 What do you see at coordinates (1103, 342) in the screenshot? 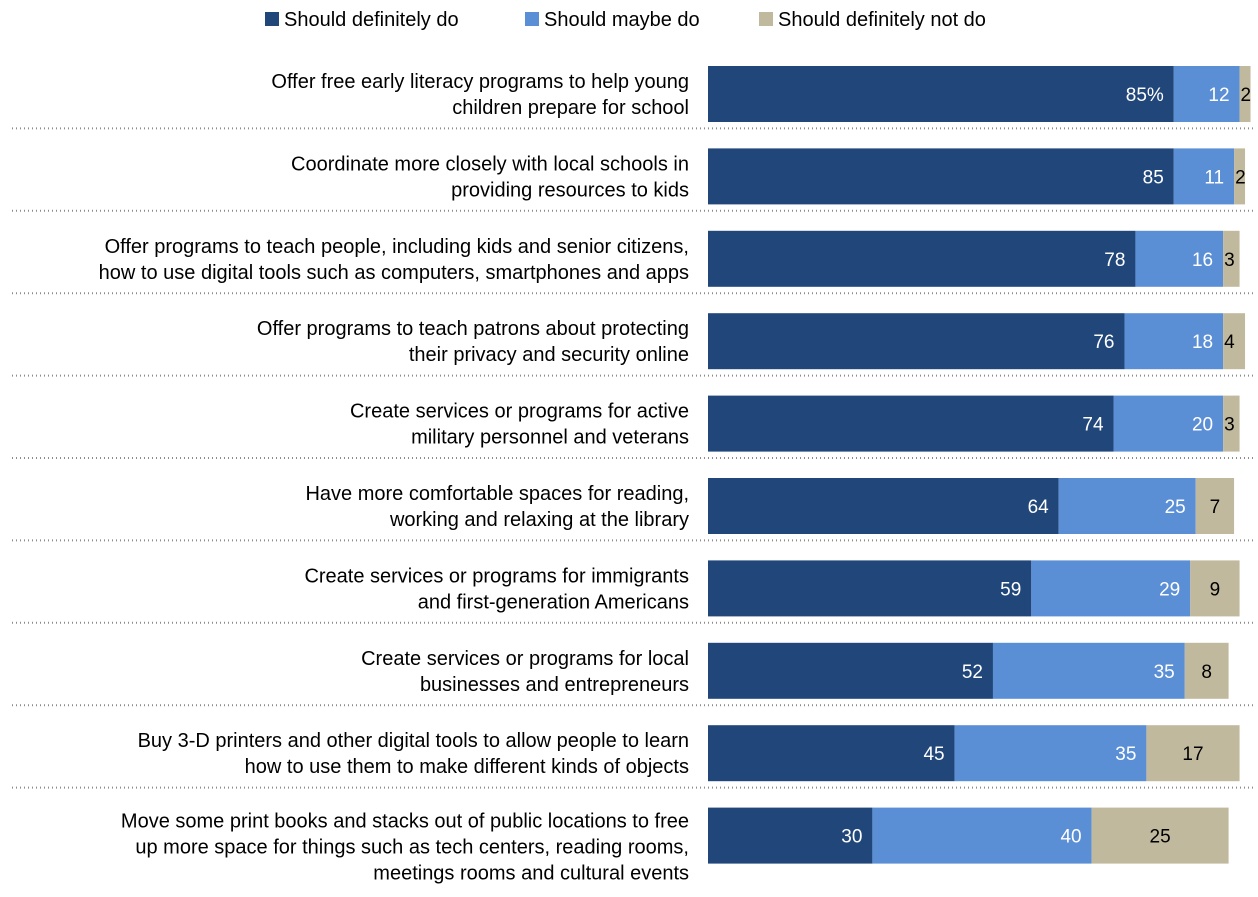
I see `bar-value-label: 76` at bounding box center [1103, 342].